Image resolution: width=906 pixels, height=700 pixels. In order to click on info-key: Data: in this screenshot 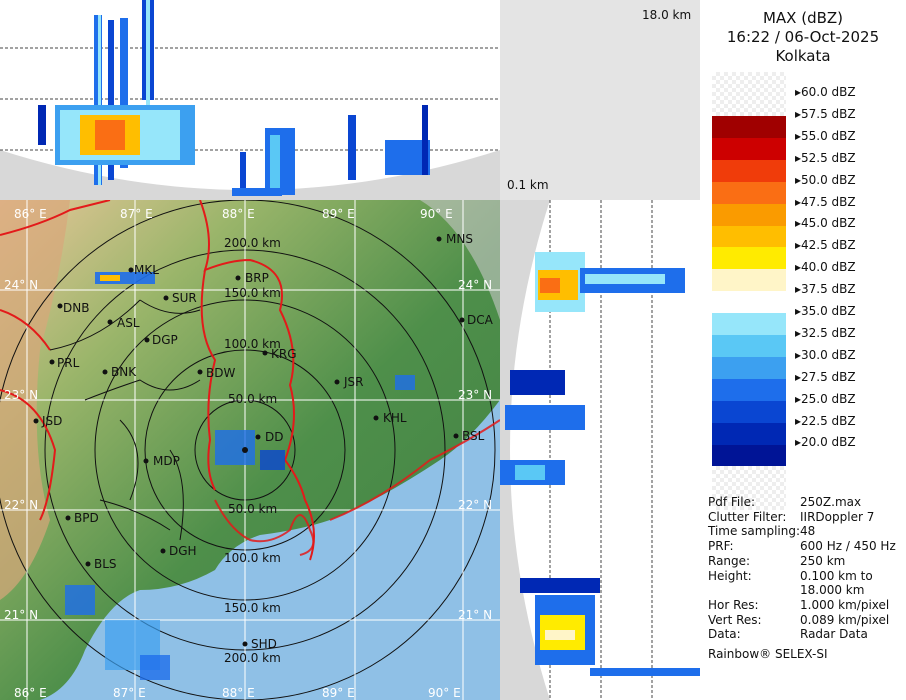, I will do `click(724, 634)`.